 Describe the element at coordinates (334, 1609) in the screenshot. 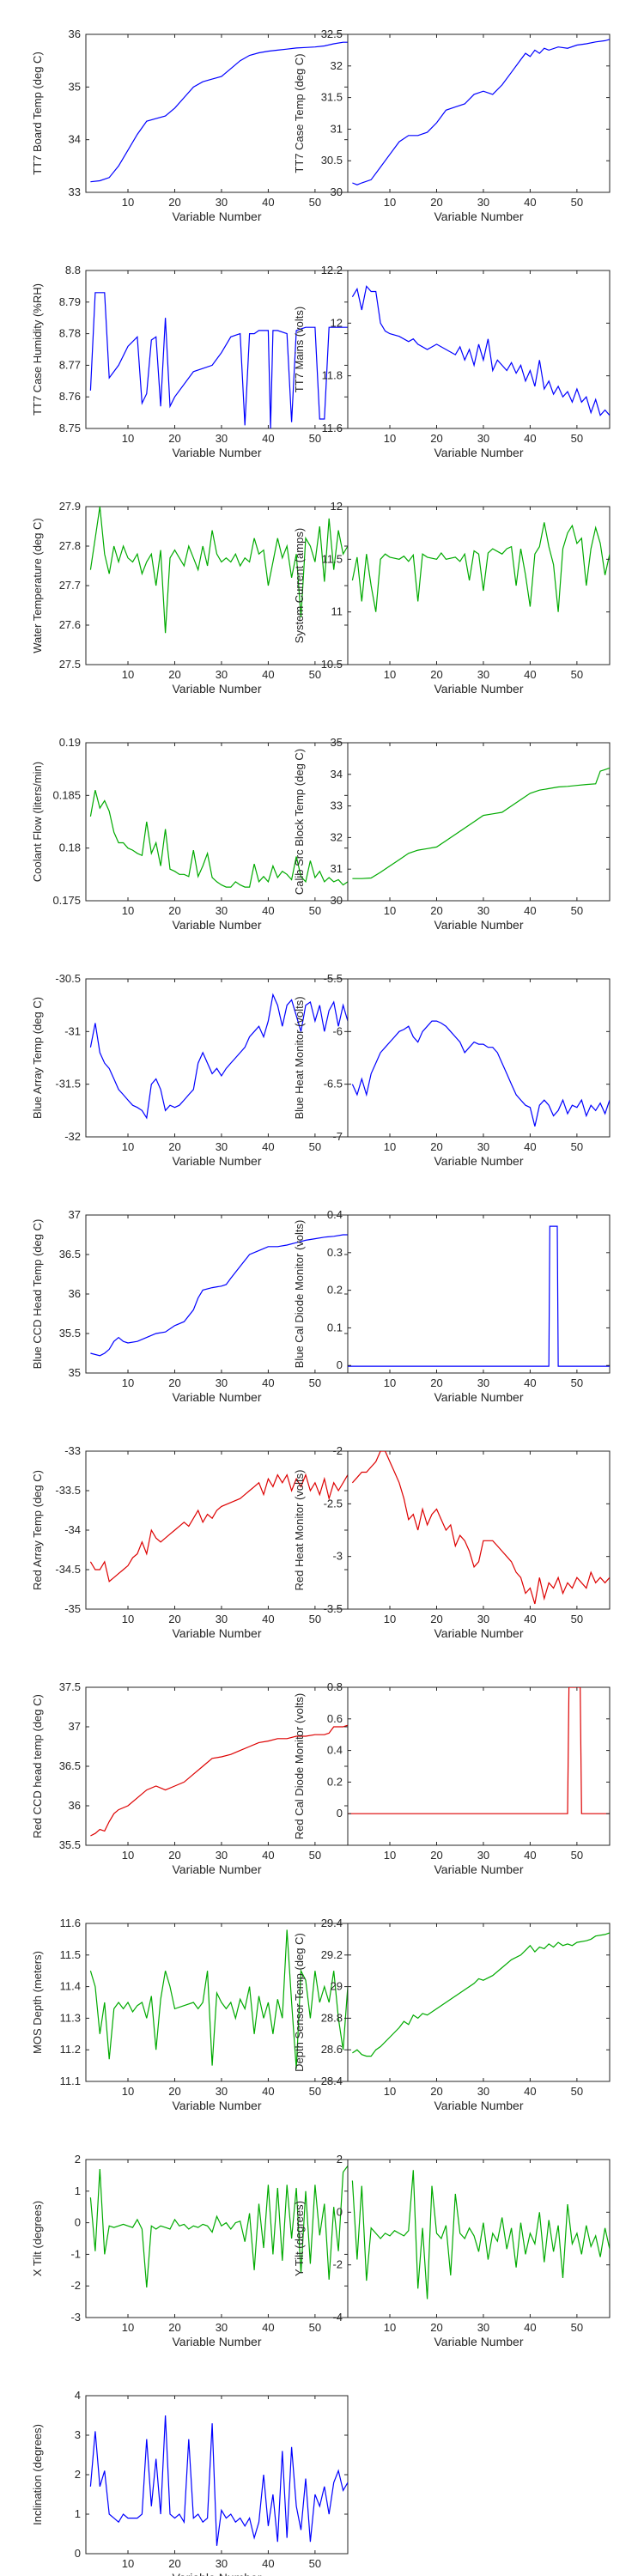

I see `y-tick-label: -3.5` at that location.